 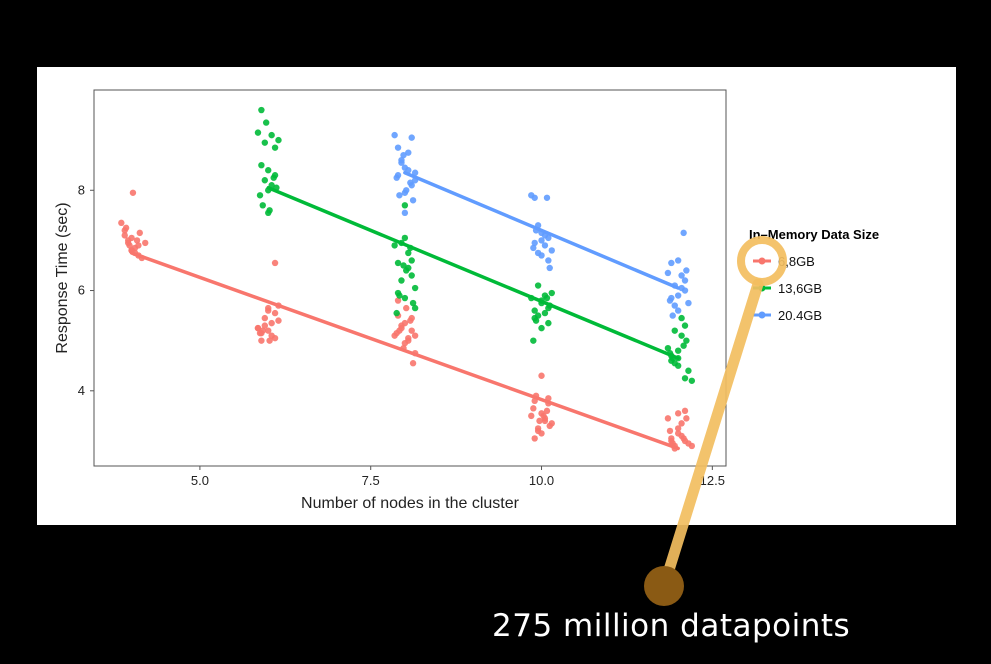 I want to click on legend-label: 13,6GB, so click(x=800, y=288).